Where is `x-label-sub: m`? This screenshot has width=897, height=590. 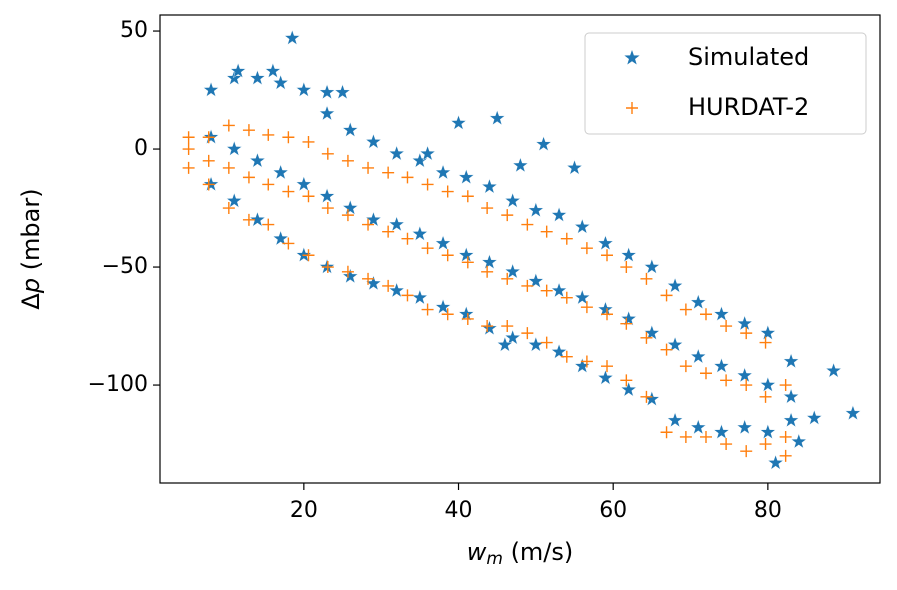 x-label-sub: m is located at coordinates (494, 559).